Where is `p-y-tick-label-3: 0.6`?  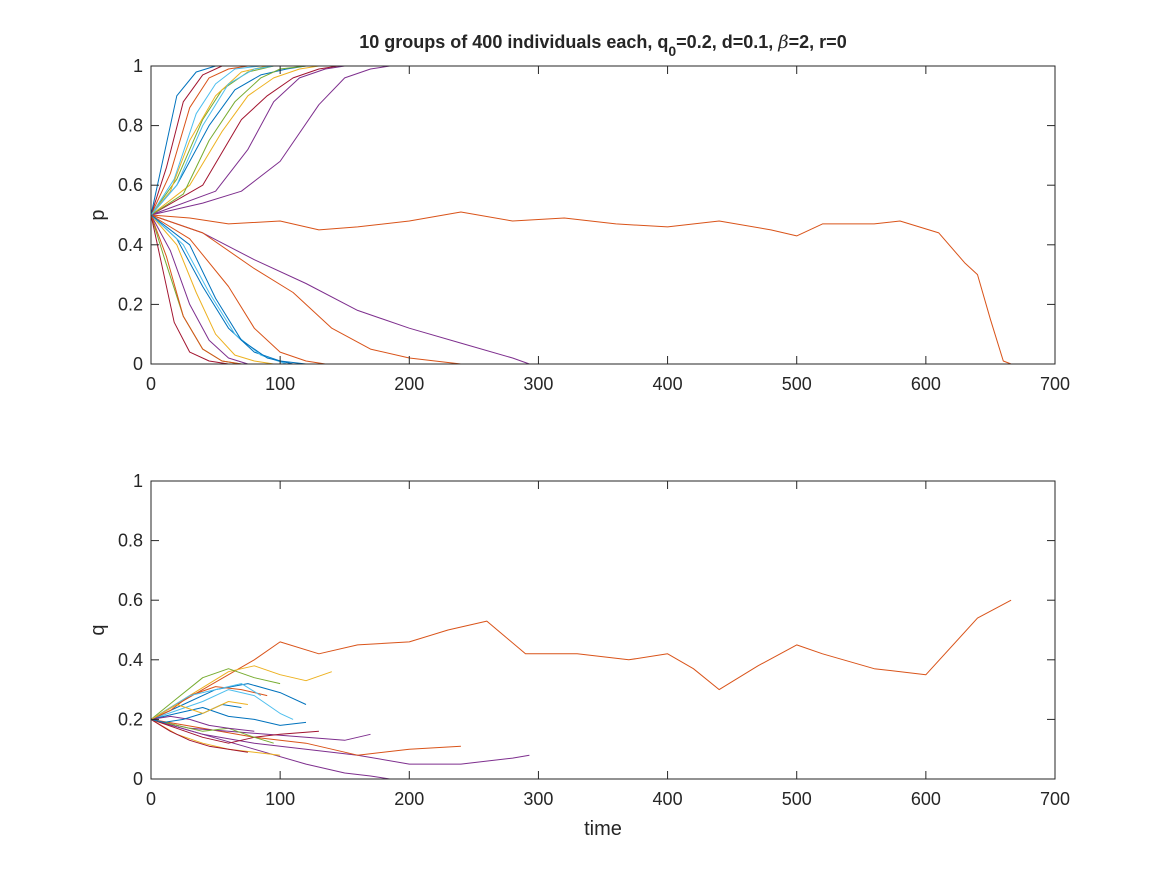 p-y-tick-label-3: 0.6 is located at coordinates (130, 185).